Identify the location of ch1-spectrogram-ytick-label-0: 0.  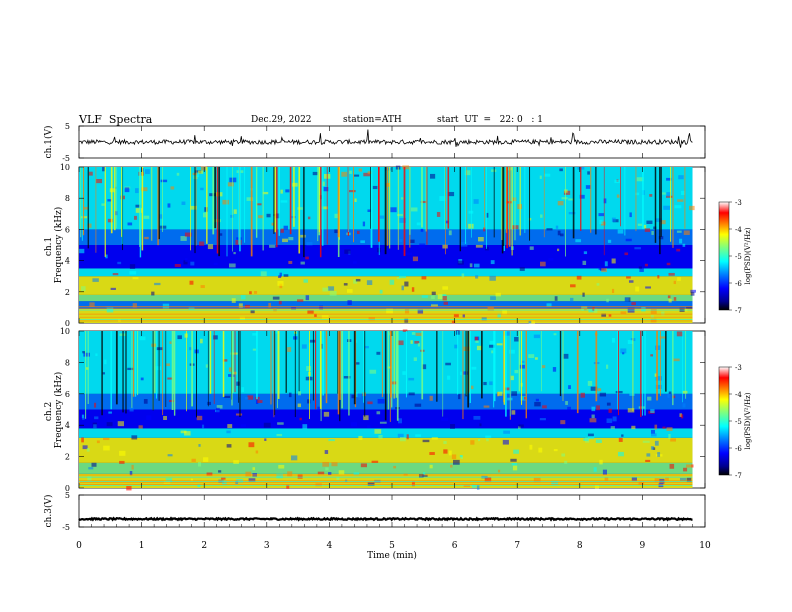
(67, 323).